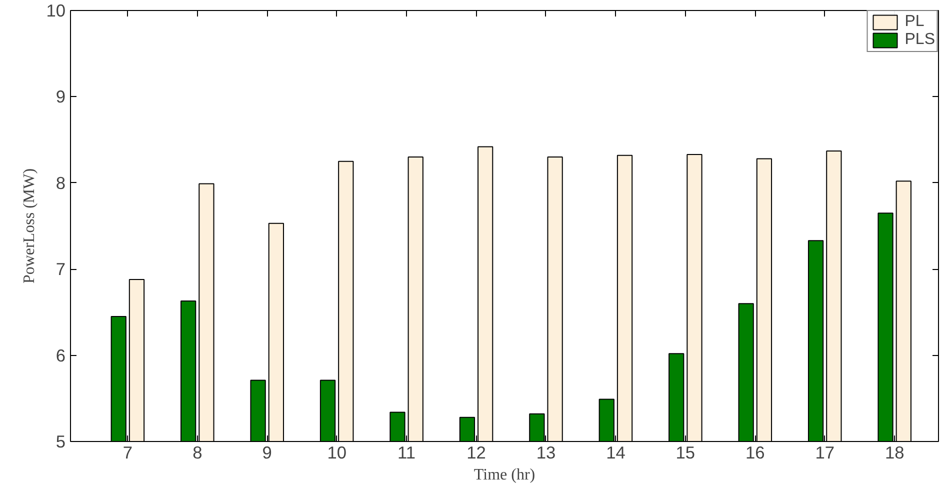  What do you see at coordinates (61, 182) in the screenshot?
I see `y-tick-label: 8` at bounding box center [61, 182].